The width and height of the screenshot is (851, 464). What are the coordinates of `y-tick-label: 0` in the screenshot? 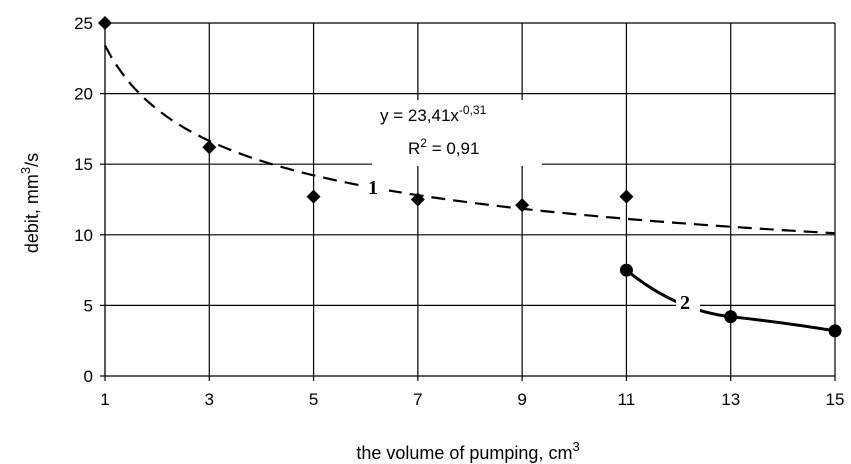 It's located at (88, 376).